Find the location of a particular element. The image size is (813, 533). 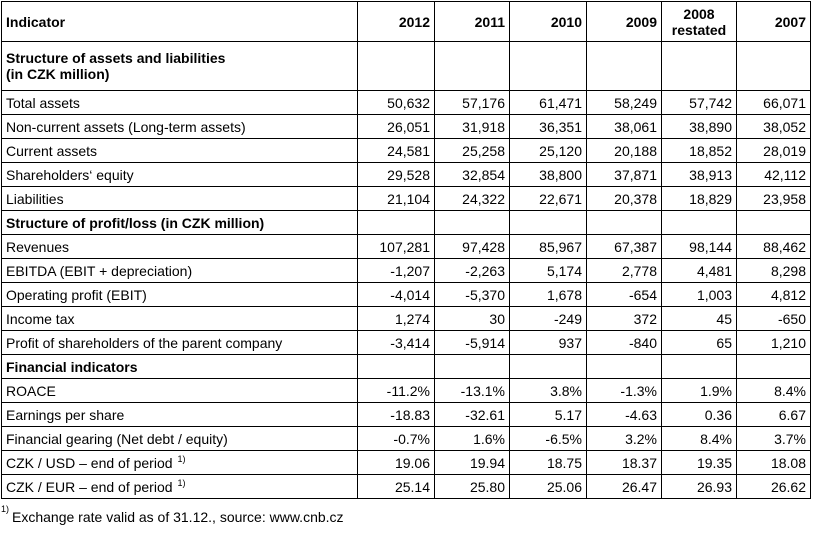

row-label: Earnings per share is located at coordinates (179, 414).